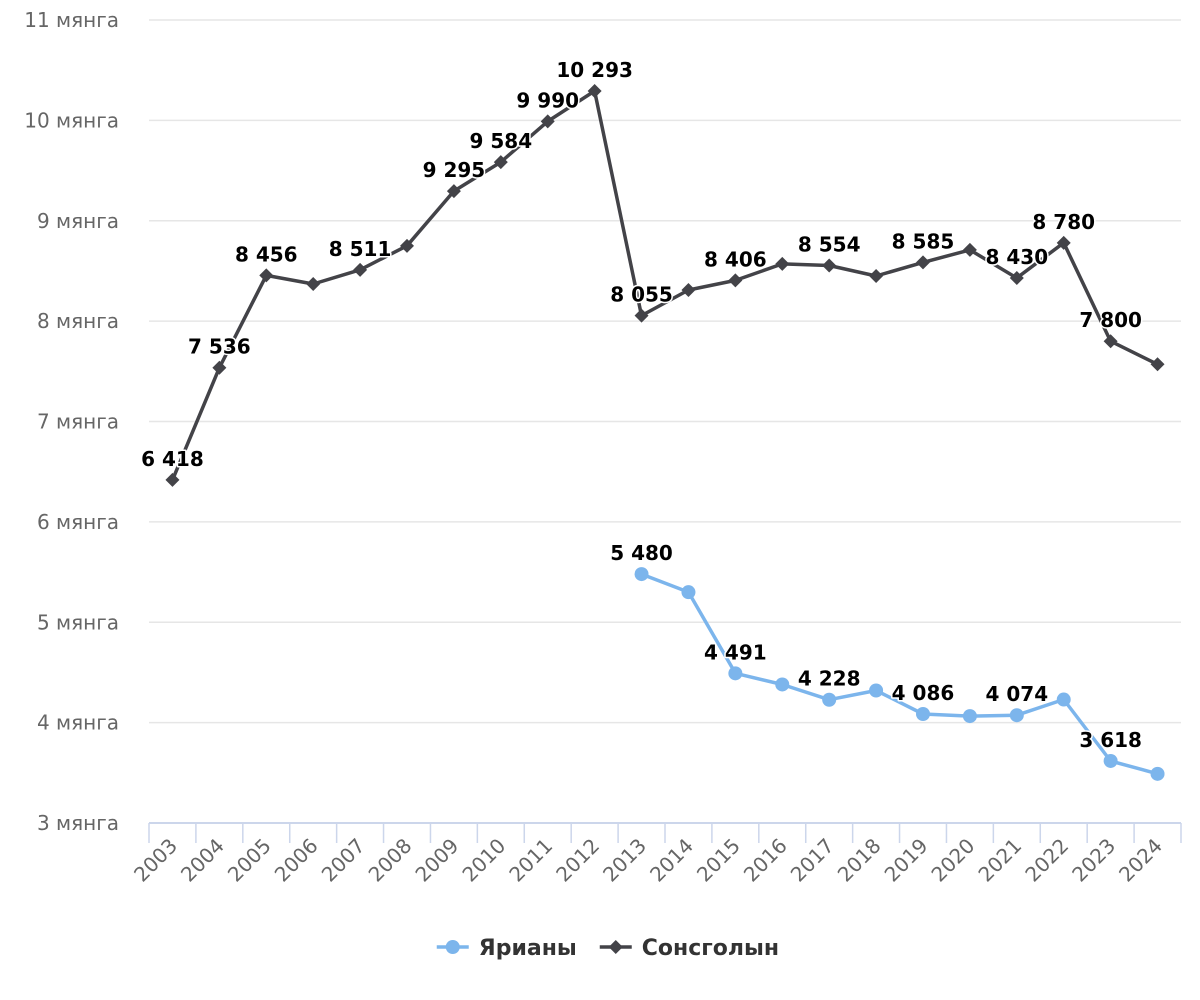 Image resolution: width=1200 pixels, height=1000 pixels. I want to click on x-tick-label: 2022, so click(1046, 860).